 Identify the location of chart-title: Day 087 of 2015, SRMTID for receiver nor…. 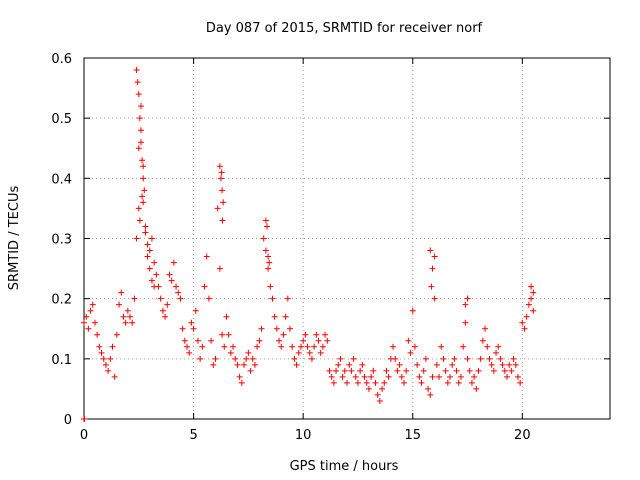
(344, 28).